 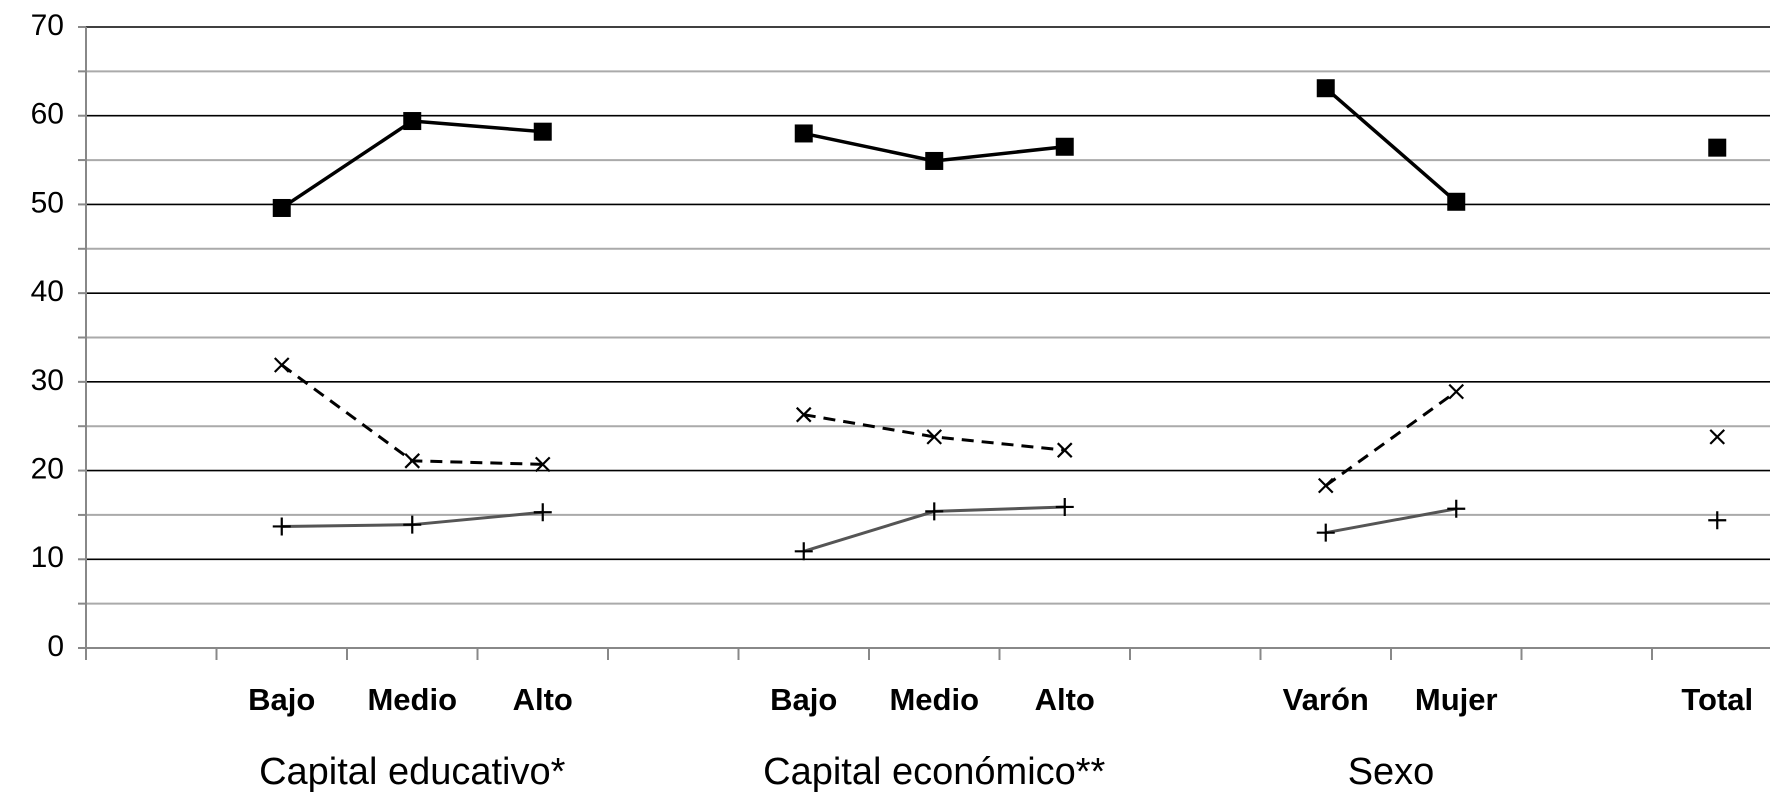 What do you see at coordinates (47, 380) in the screenshot?
I see `y-tick-label: 30` at bounding box center [47, 380].